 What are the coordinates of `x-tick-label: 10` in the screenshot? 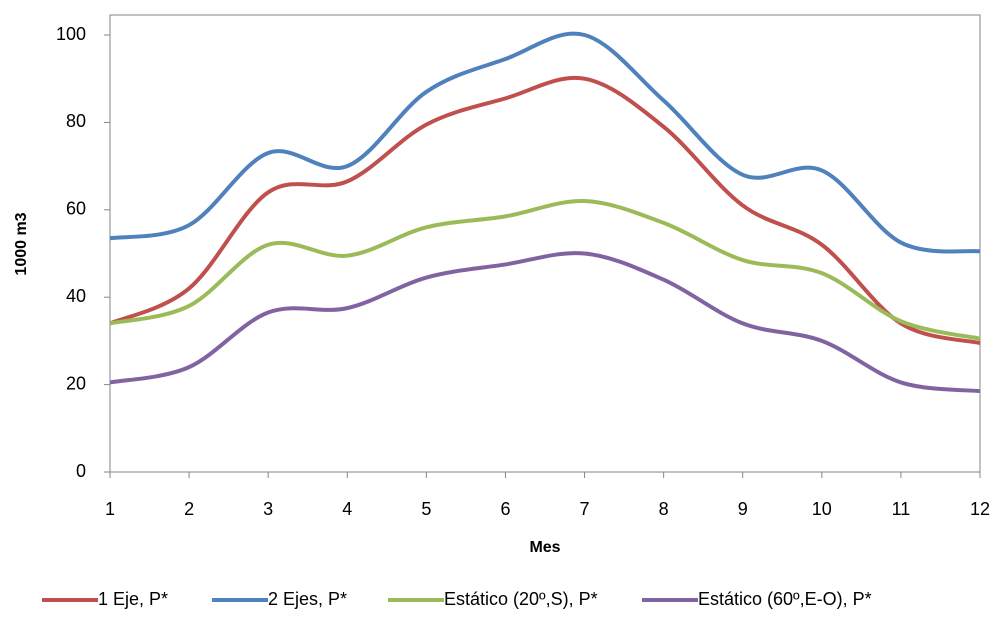 It's located at (822, 509).